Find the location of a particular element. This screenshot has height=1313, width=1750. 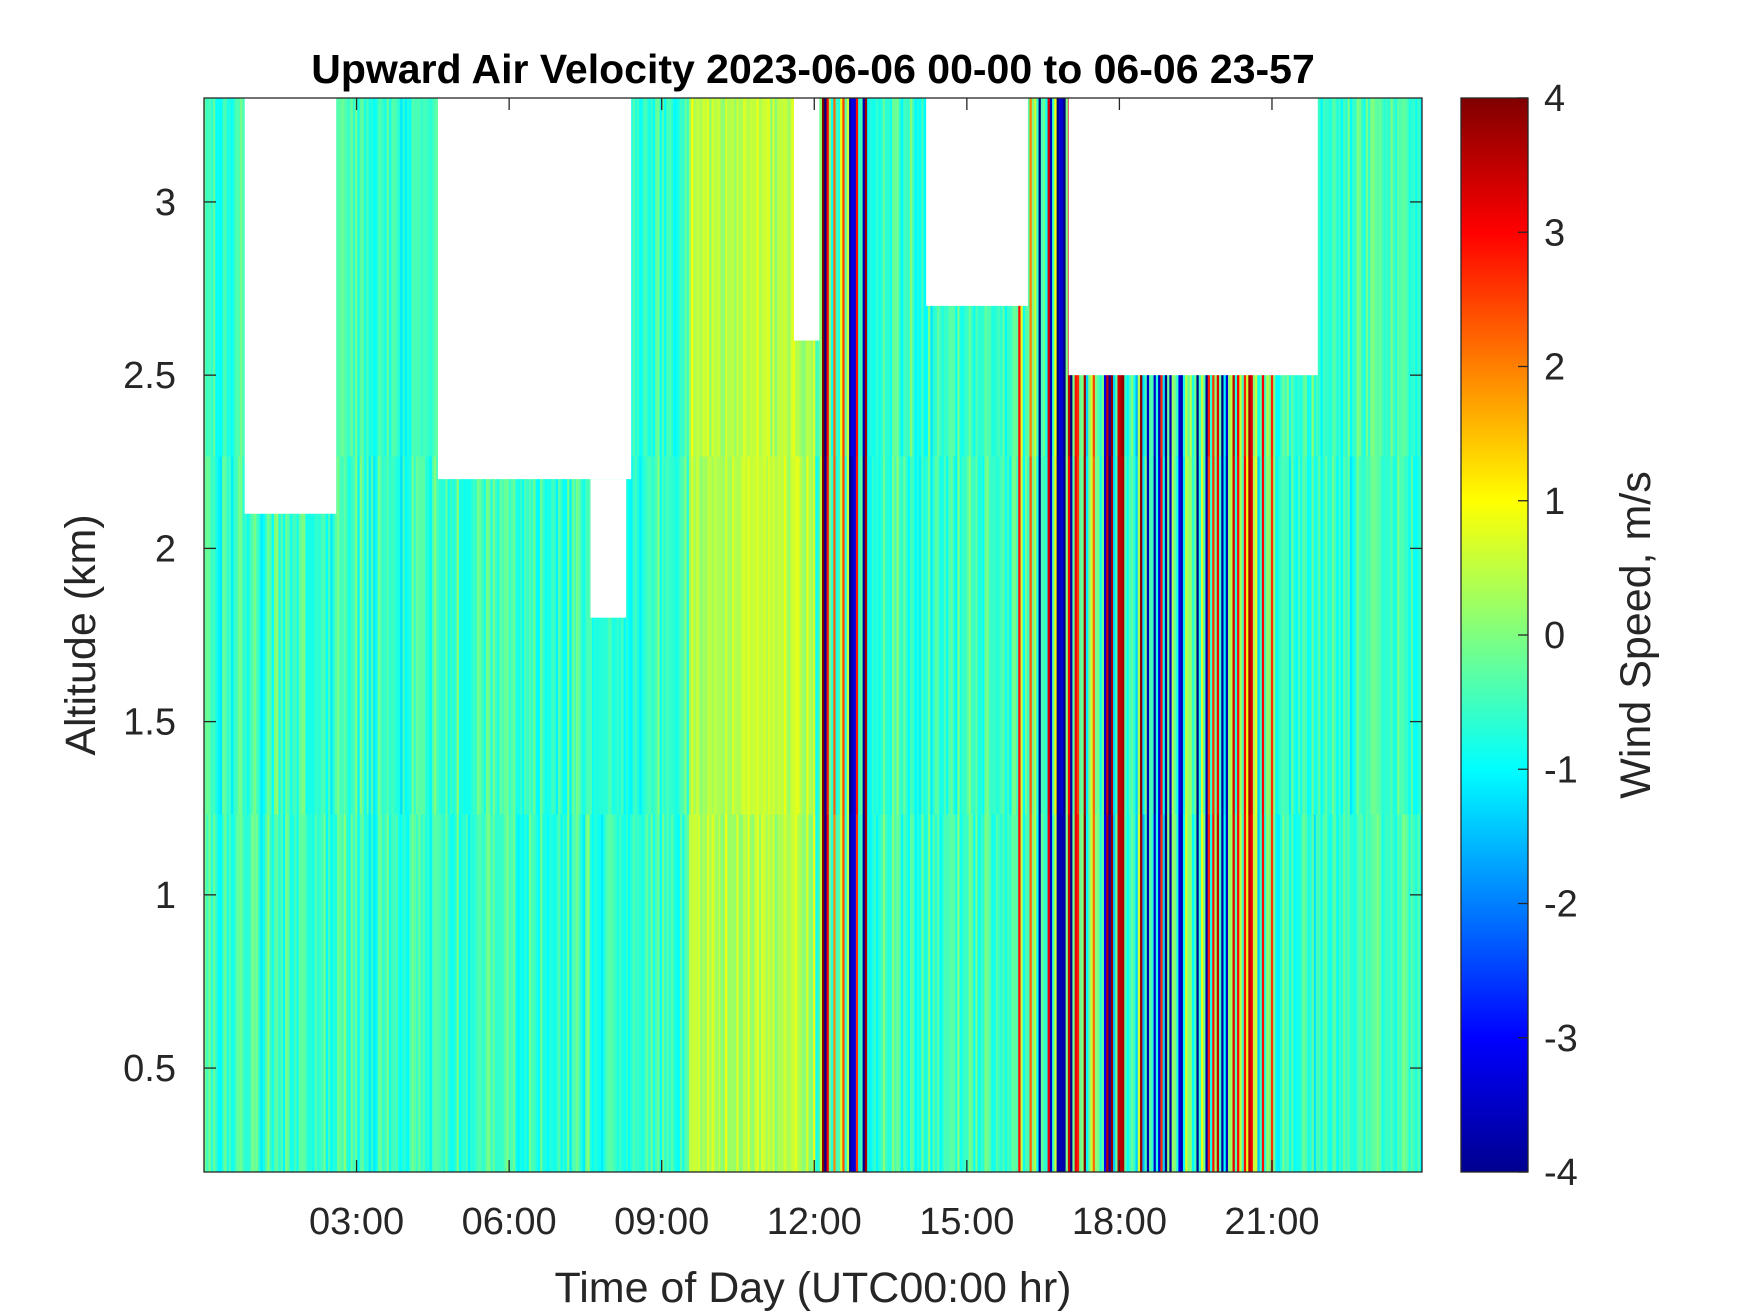

colorbar-tick-label: -1 is located at coordinates (1561, 770).